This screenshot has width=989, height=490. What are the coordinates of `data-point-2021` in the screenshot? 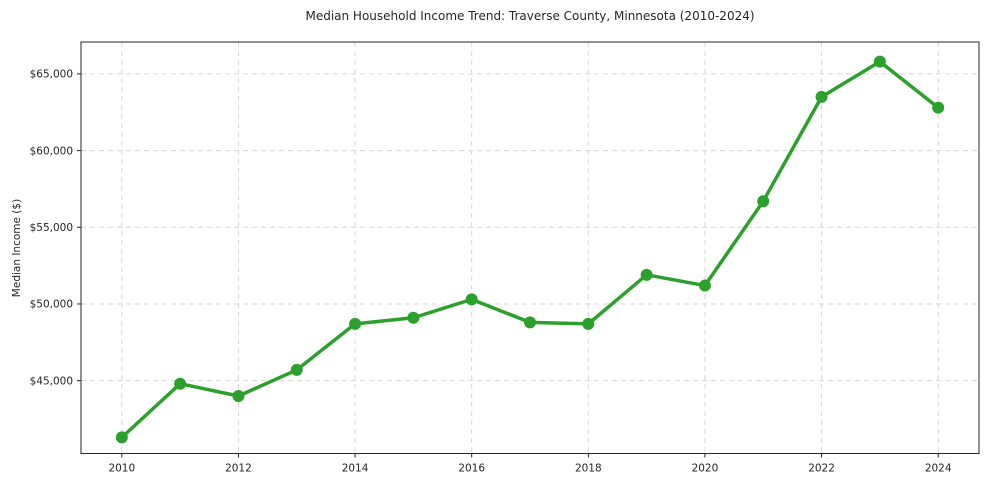 It's located at (763, 201).